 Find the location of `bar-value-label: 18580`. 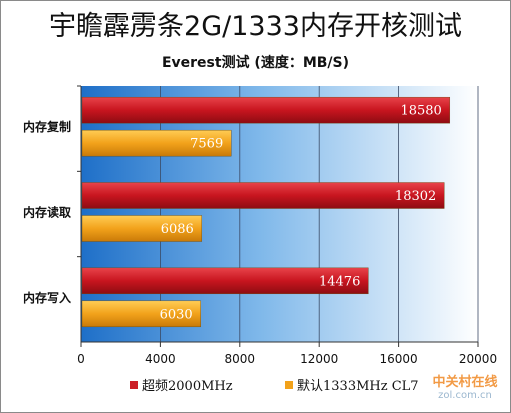

bar-value-label: 18580 is located at coordinates (420, 111).